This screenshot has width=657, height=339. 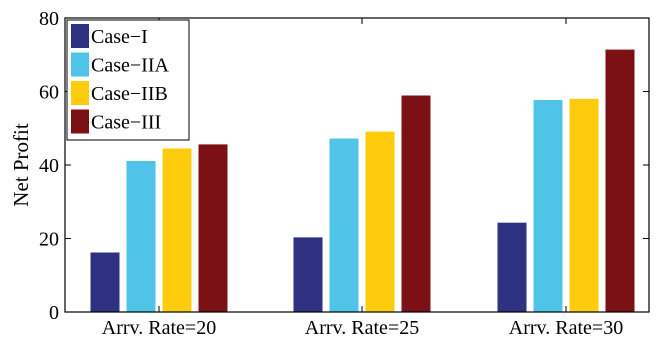 I want to click on legend-label: Case−I, so click(x=119, y=37).